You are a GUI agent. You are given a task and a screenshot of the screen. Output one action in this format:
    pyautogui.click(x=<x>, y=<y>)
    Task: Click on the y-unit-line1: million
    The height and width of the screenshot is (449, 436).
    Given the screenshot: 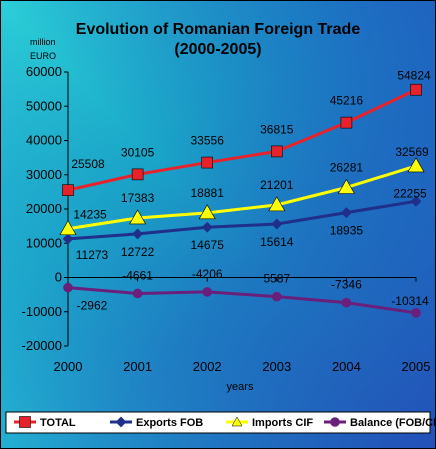 What is the action you would take?
    pyautogui.click(x=43, y=42)
    